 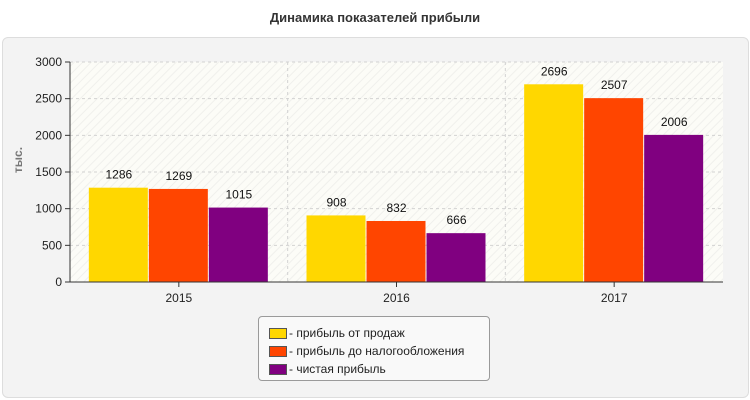 I want to click on legend-swatch-sales-profit, so click(x=278, y=333).